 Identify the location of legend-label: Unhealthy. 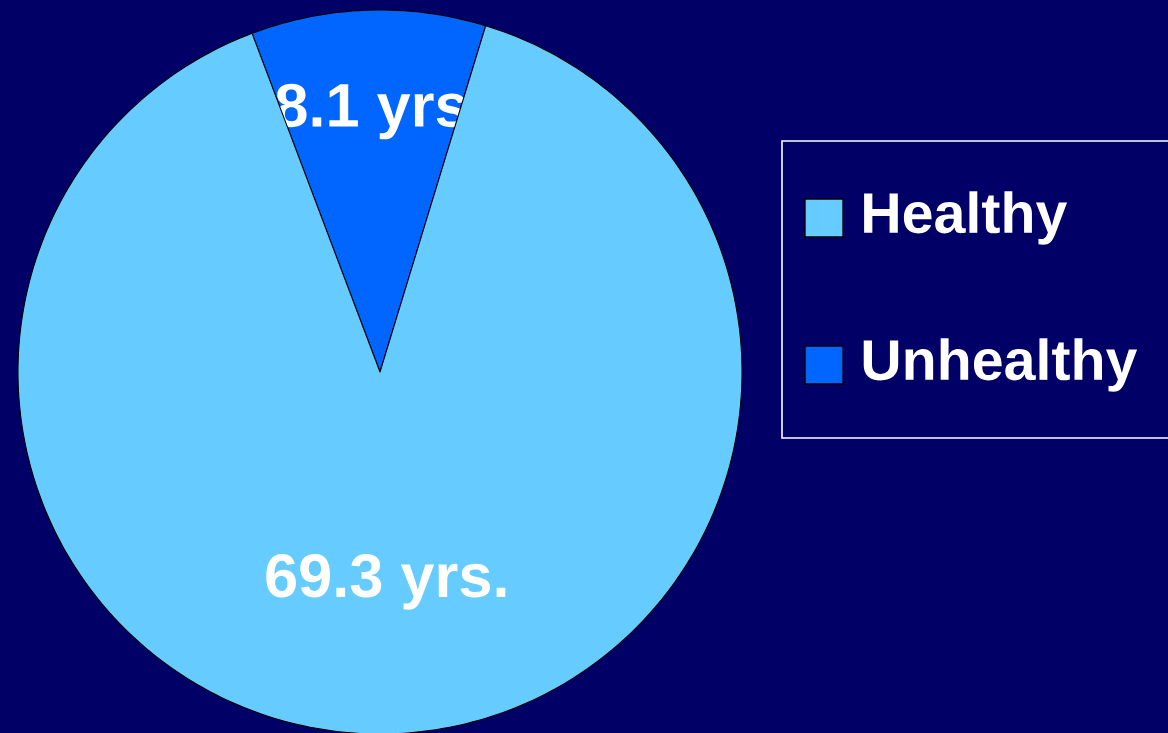
(1000, 365).